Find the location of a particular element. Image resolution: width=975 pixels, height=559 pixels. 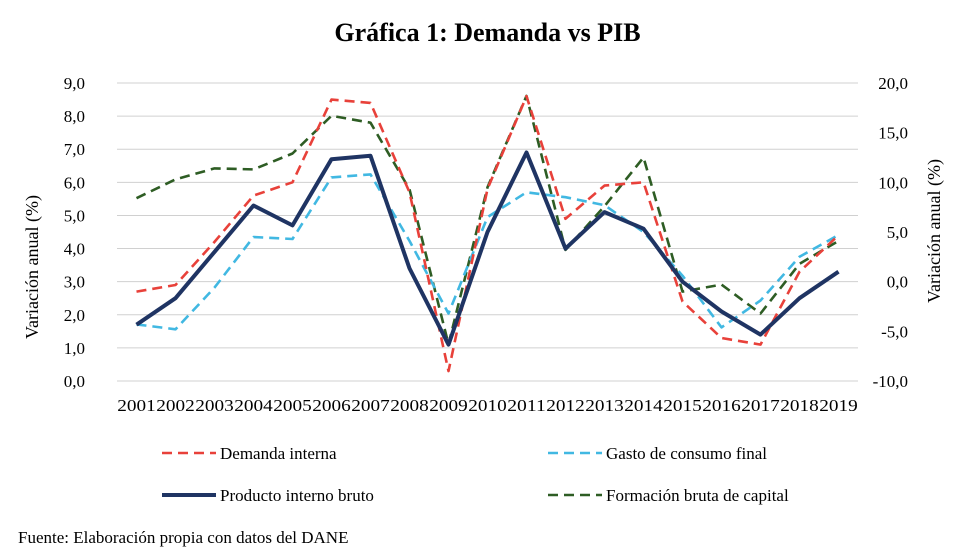

x-tick-label: 2007 is located at coordinates (370, 405).